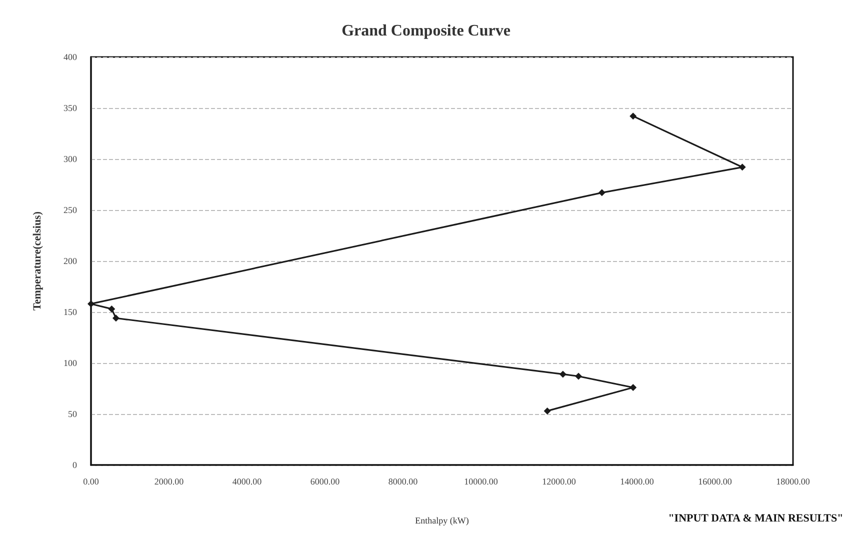 This screenshot has height=535, width=852. What do you see at coordinates (71, 159) in the screenshot?
I see `y-tick-label: 300` at bounding box center [71, 159].